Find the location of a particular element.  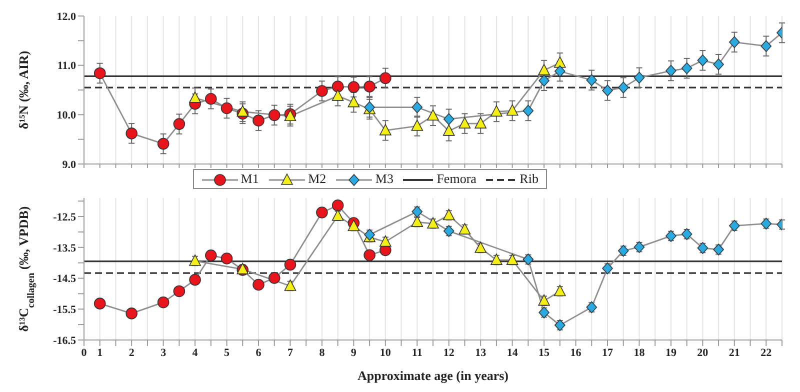

x-tick-label: 22 is located at coordinates (766, 352).